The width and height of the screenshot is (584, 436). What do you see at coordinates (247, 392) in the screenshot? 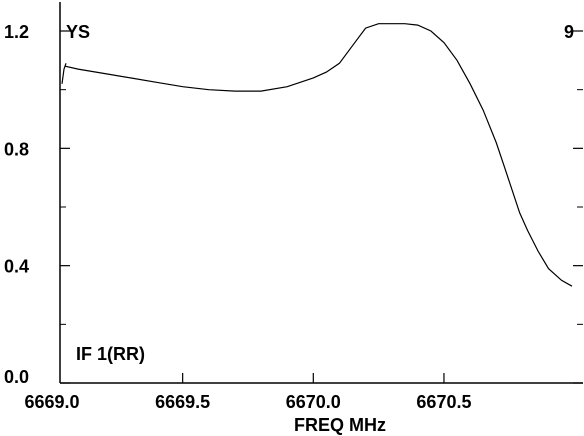
I see `x-ticks: 6669.0 6669.5 6670.0 6670.5` at bounding box center [247, 392].